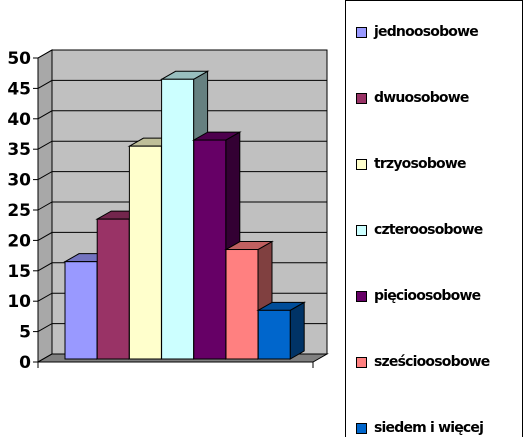  What do you see at coordinates (19, 59) in the screenshot?
I see `y-tick-label: 50` at bounding box center [19, 59].